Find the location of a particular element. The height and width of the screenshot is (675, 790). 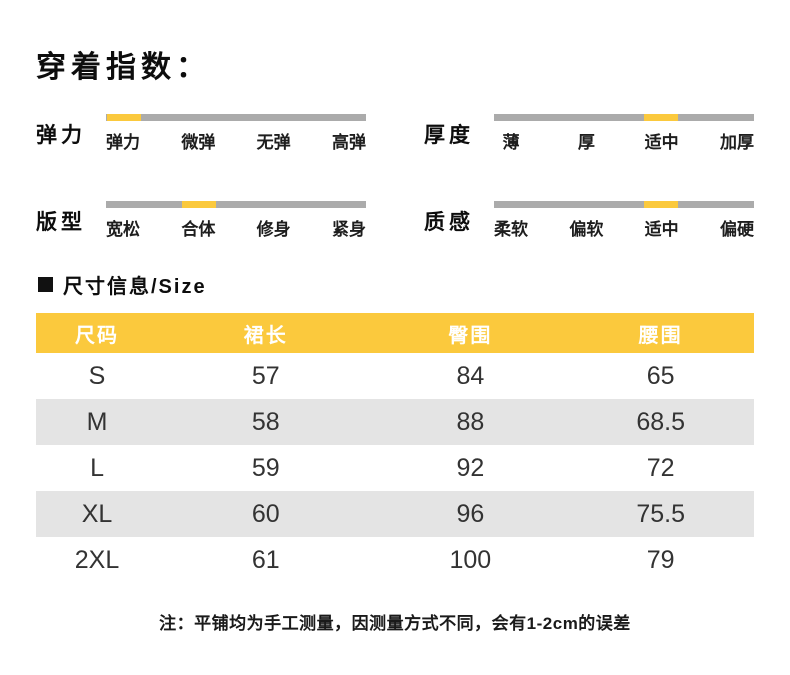

table-row: M 58 88 68.5 is located at coordinates (395, 422).